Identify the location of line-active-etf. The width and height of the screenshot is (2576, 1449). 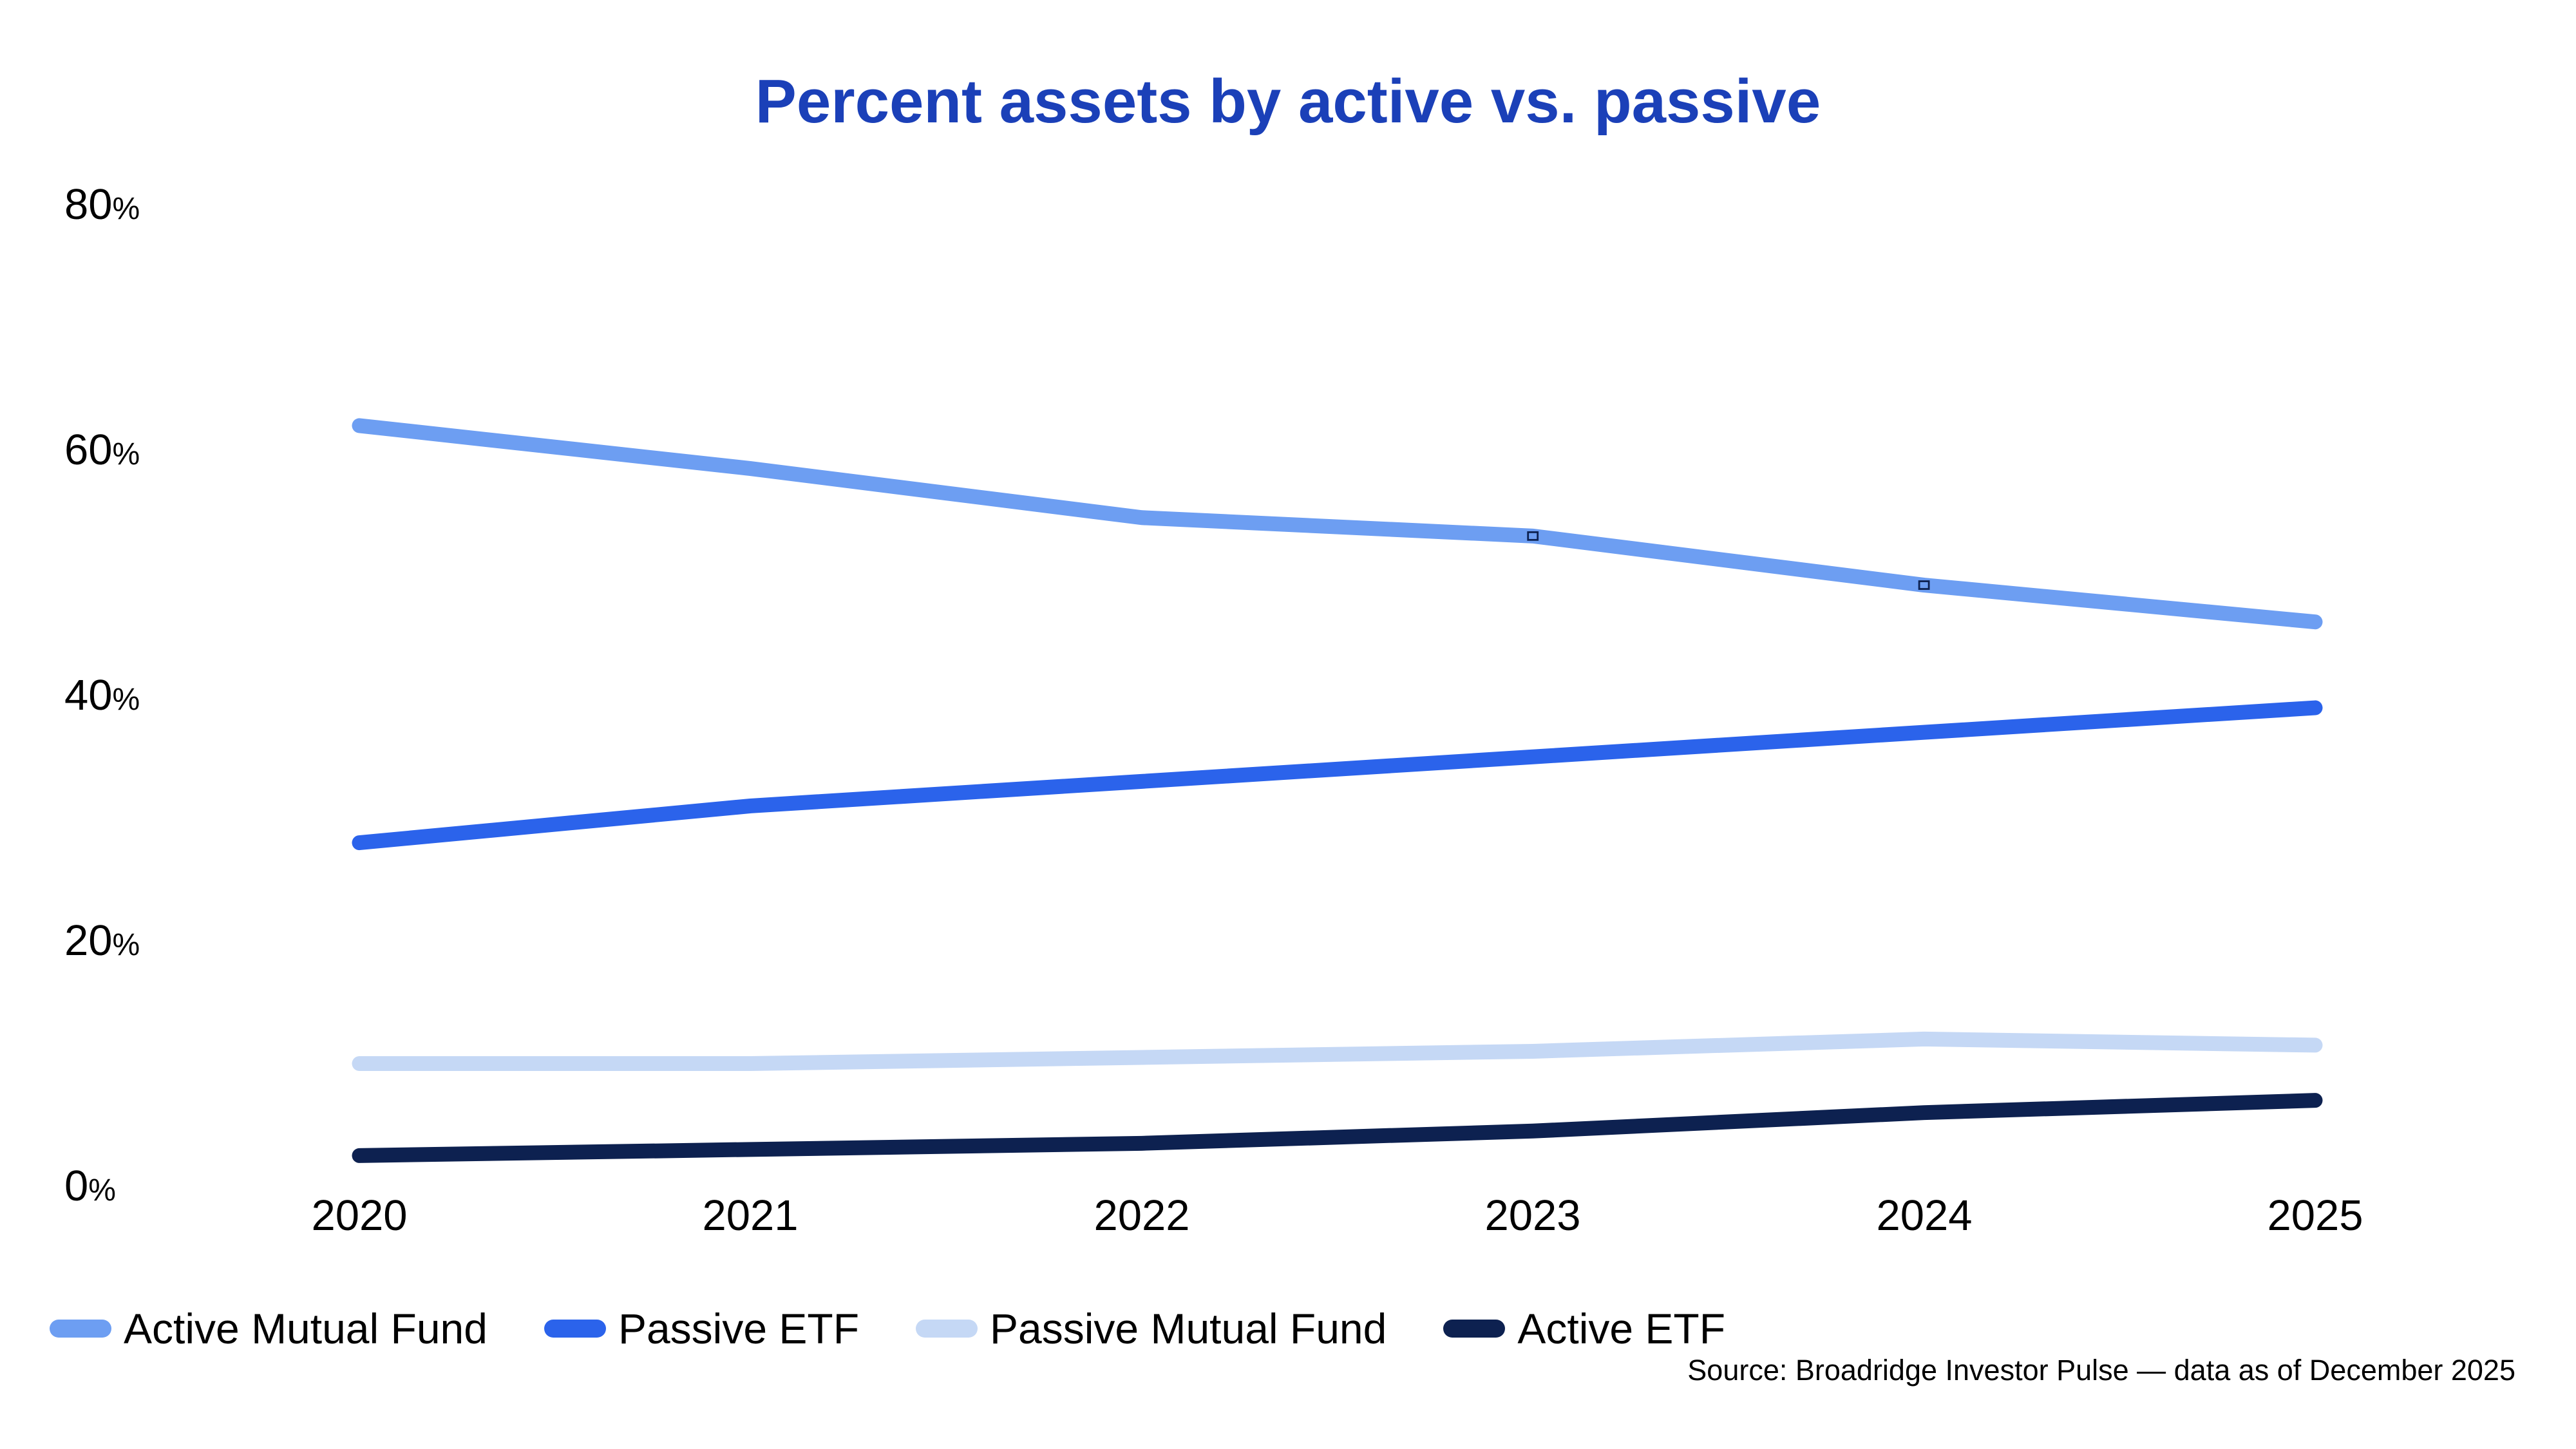
(1337, 1128).